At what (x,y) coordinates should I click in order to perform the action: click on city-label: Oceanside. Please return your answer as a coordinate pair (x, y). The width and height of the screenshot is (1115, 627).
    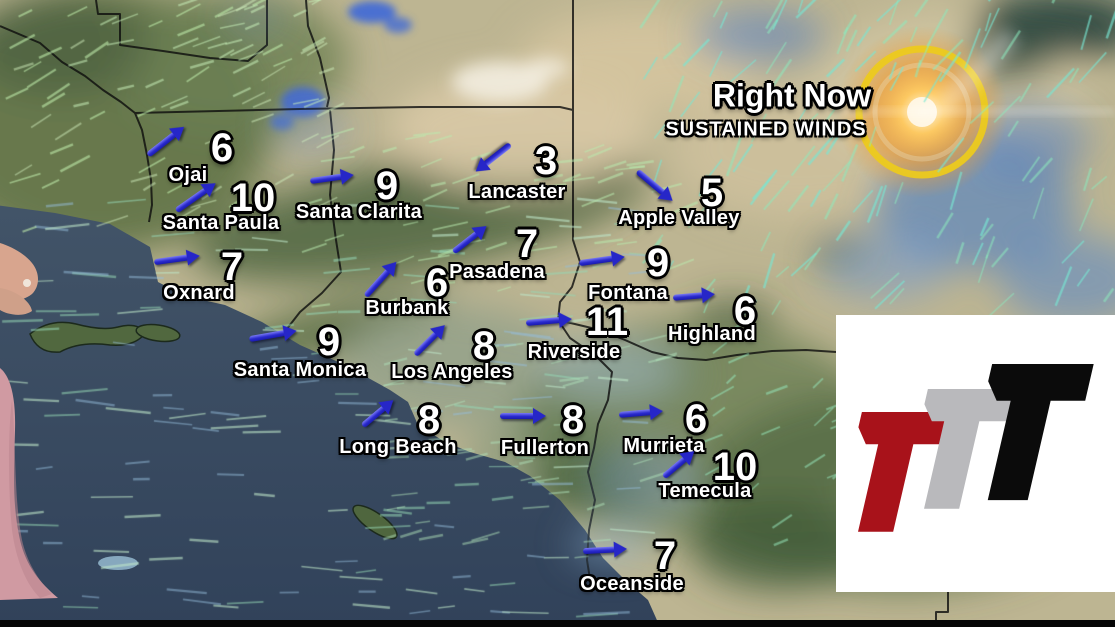
    Looking at the image, I should click on (632, 584).